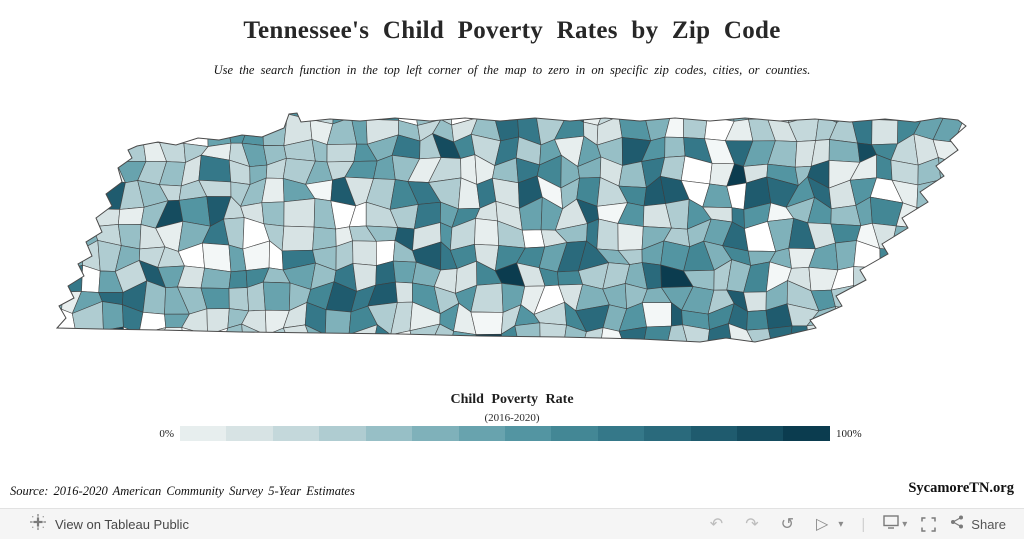 The height and width of the screenshot is (539, 1024). What do you see at coordinates (166, 434) in the screenshot?
I see `legend-min-label: 0%` at bounding box center [166, 434].